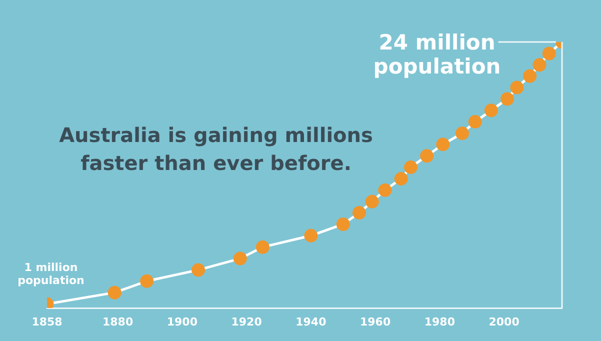  What do you see at coordinates (47, 321) in the screenshot?
I see `x-tick-label: 1858` at bounding box center [47, 321].